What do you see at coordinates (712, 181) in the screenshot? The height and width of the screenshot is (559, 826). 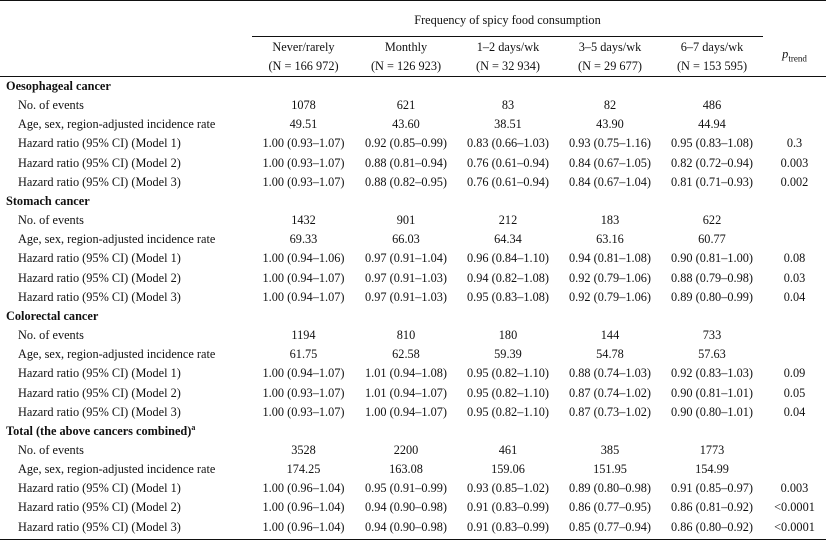 I see `cell-value: 0.81 (0.71–0.93)` at bounding box center [712, 181].